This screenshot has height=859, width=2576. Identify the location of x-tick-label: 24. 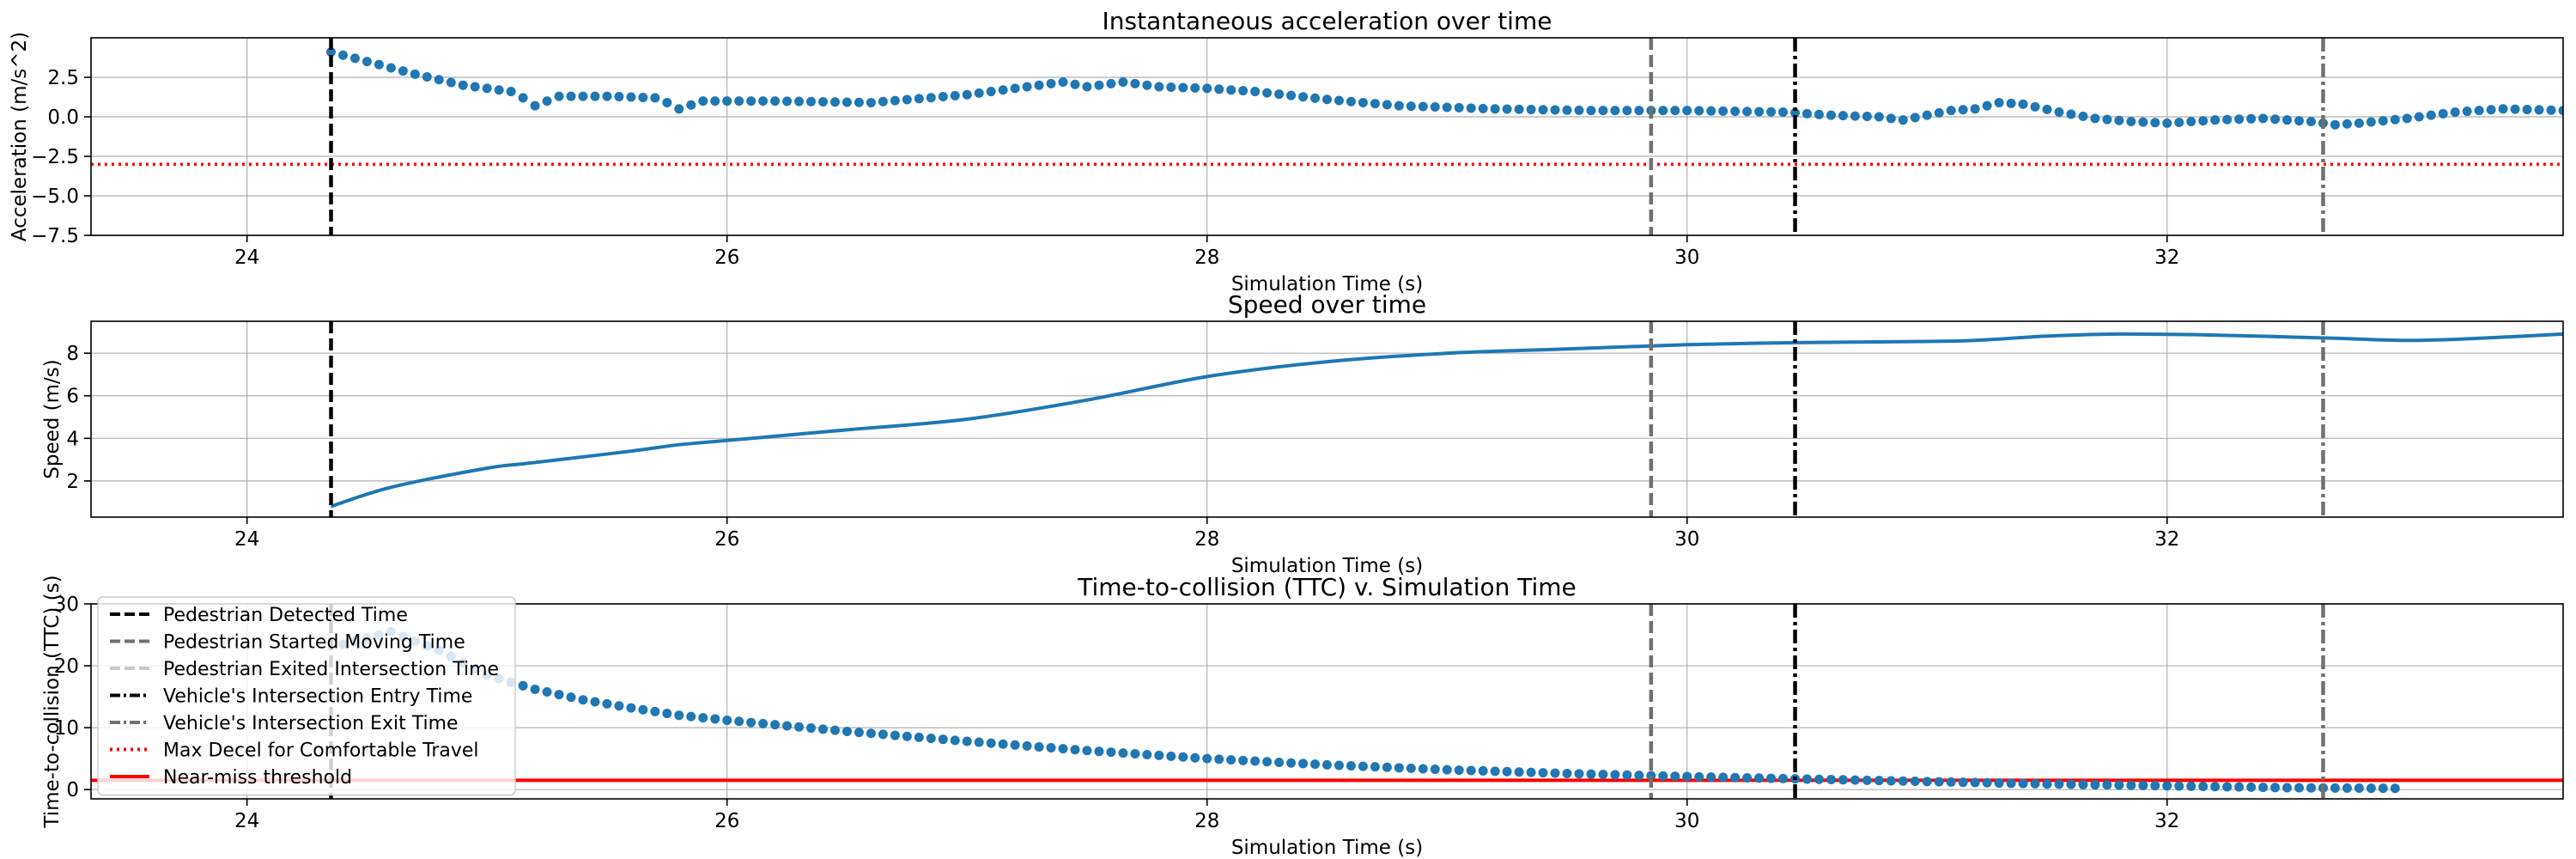
(247, 821).